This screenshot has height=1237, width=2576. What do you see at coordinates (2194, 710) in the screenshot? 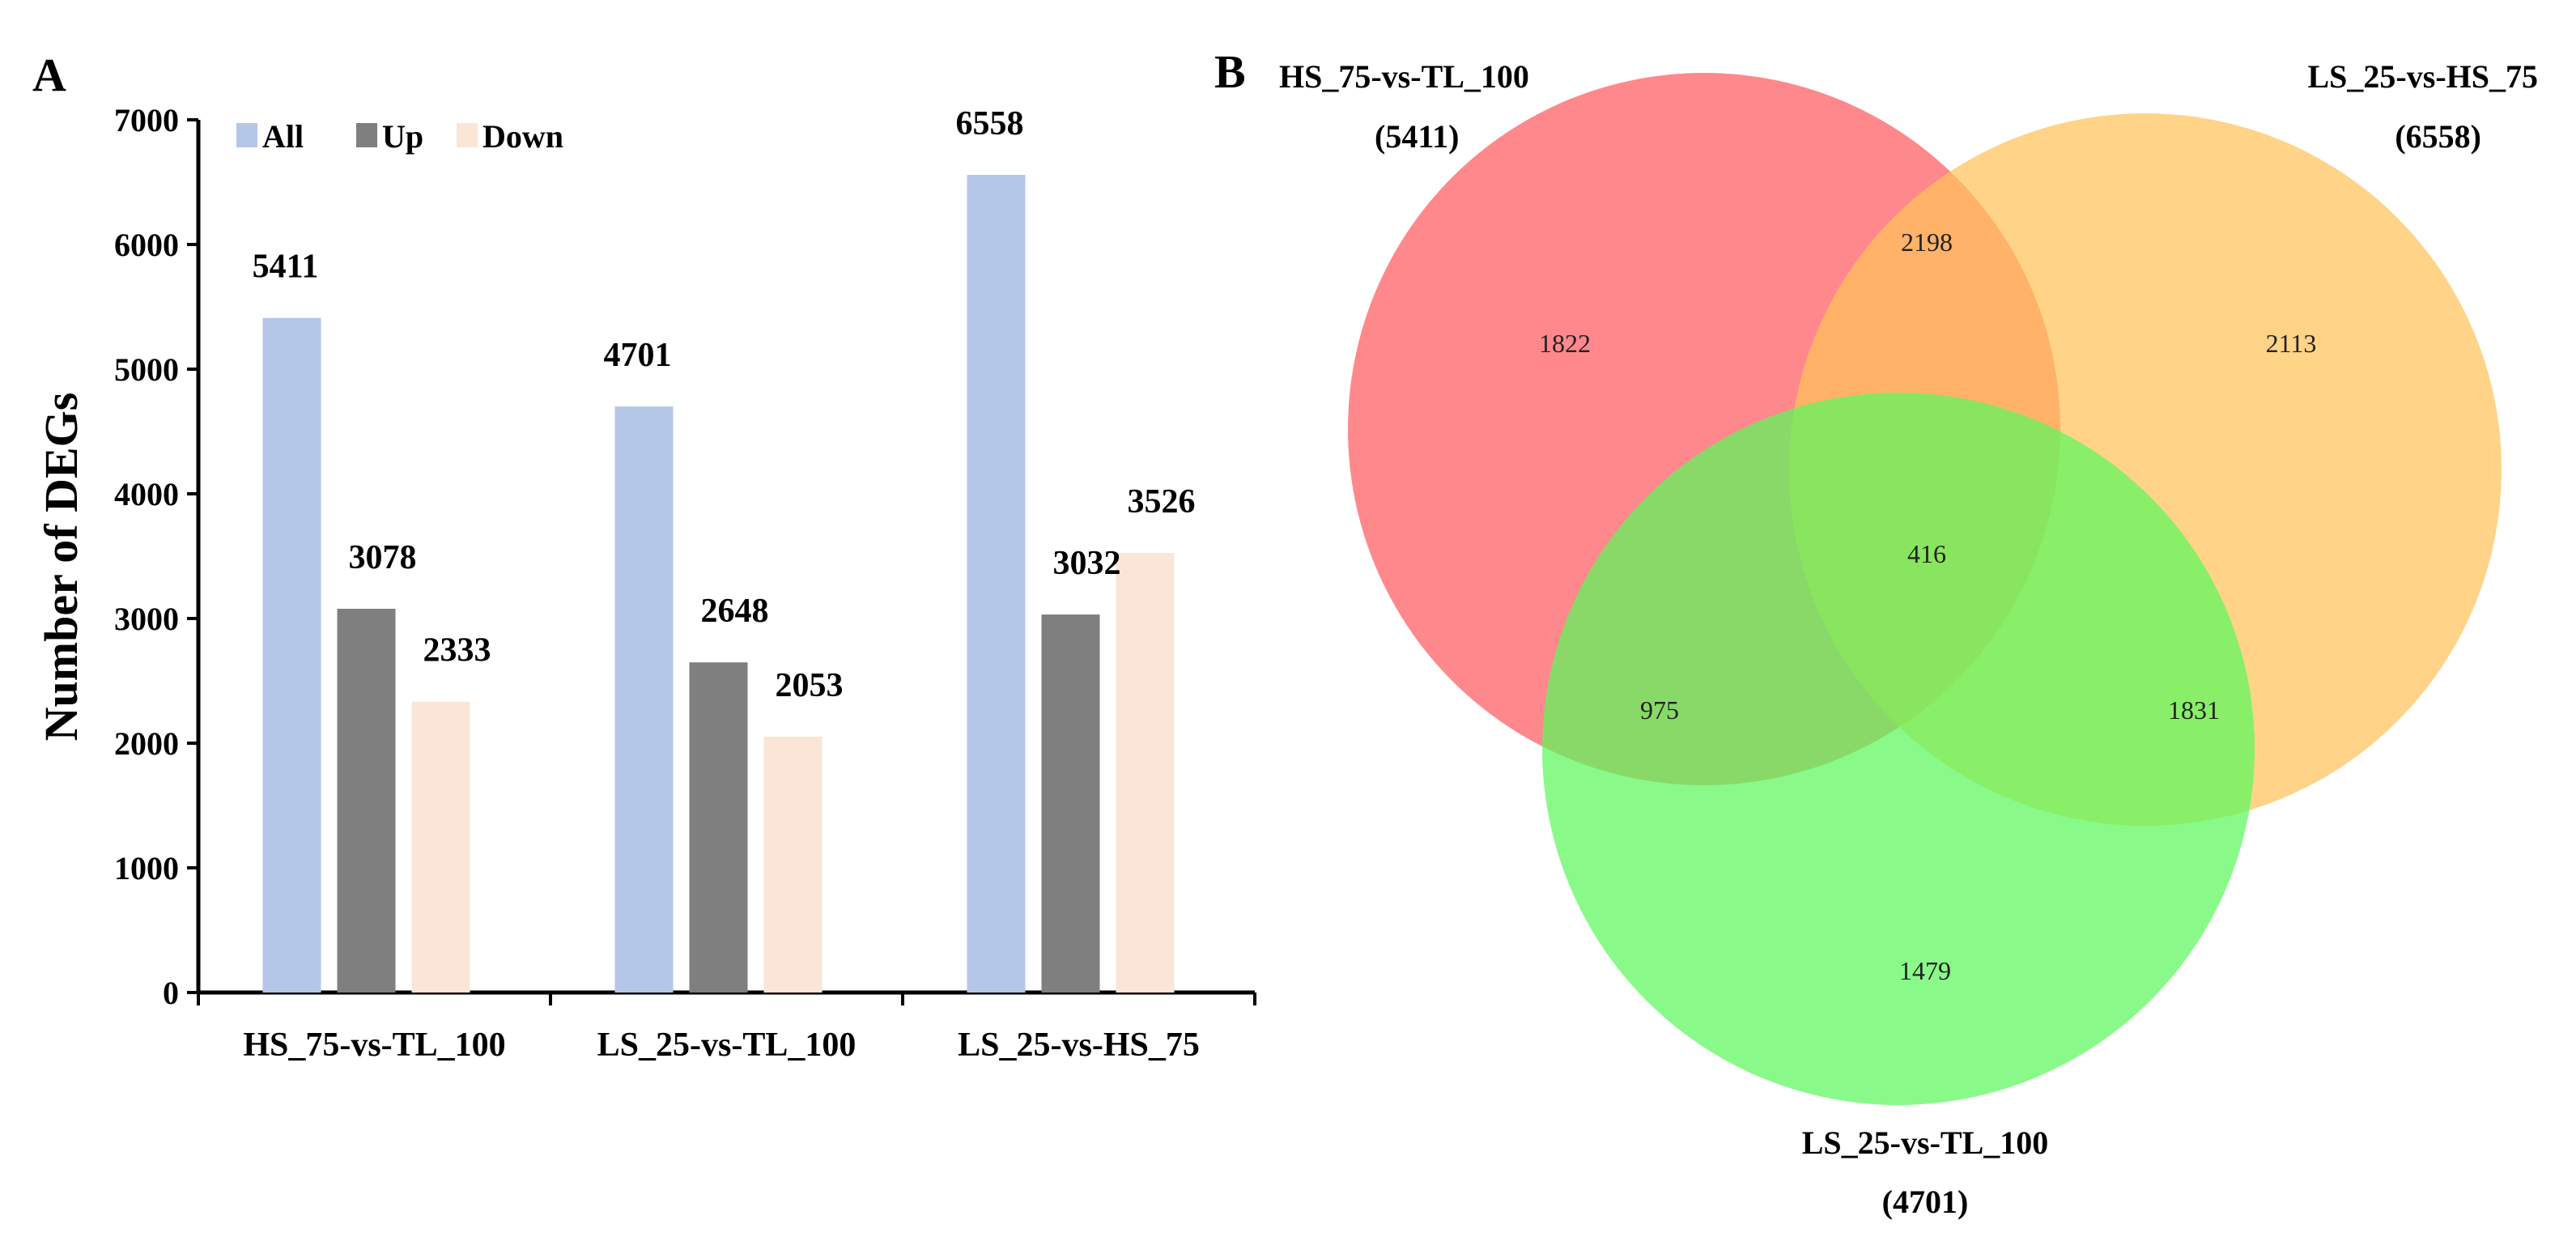
I see `venn-region-ls25-hs75-and-ls25-tl100: 1831` at bounding box center [2194, 710].